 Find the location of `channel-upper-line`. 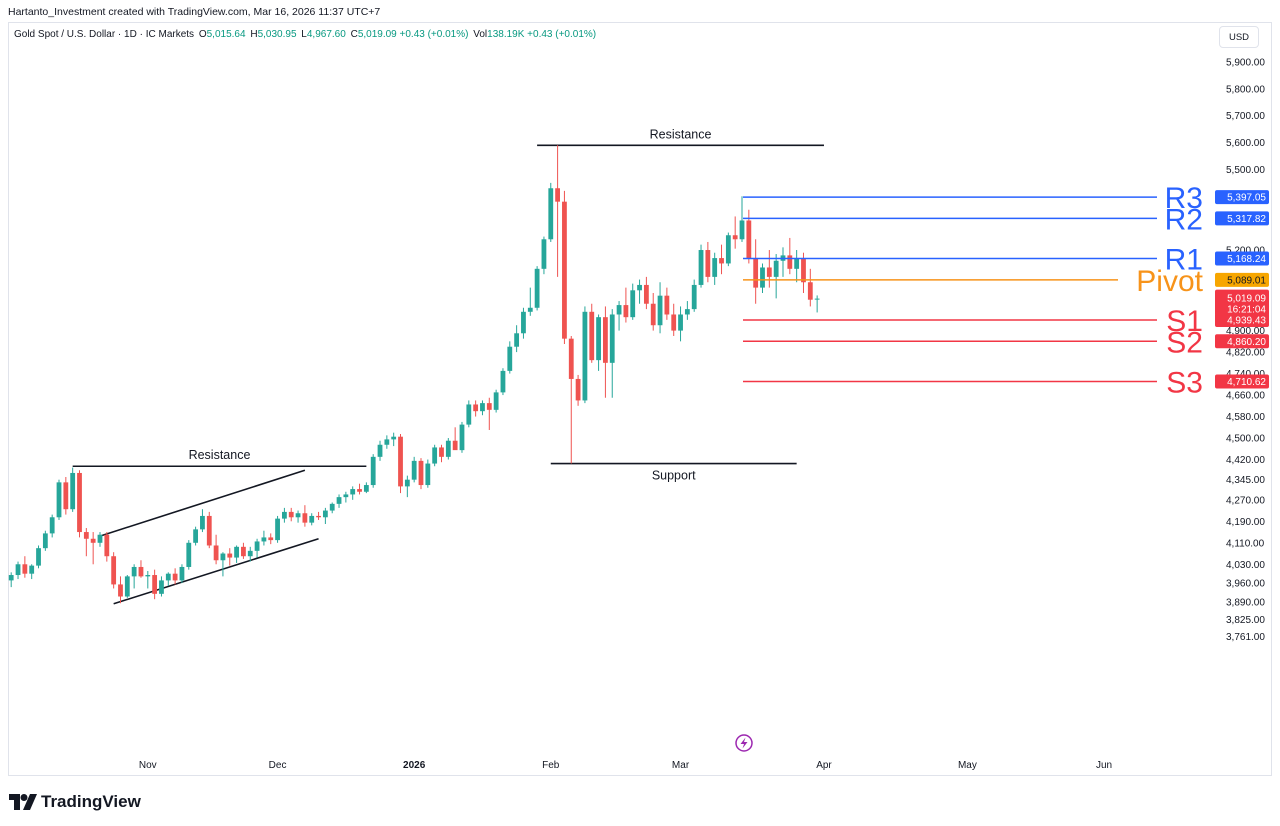

channel-upper-line is located at coordinates (202, 503).